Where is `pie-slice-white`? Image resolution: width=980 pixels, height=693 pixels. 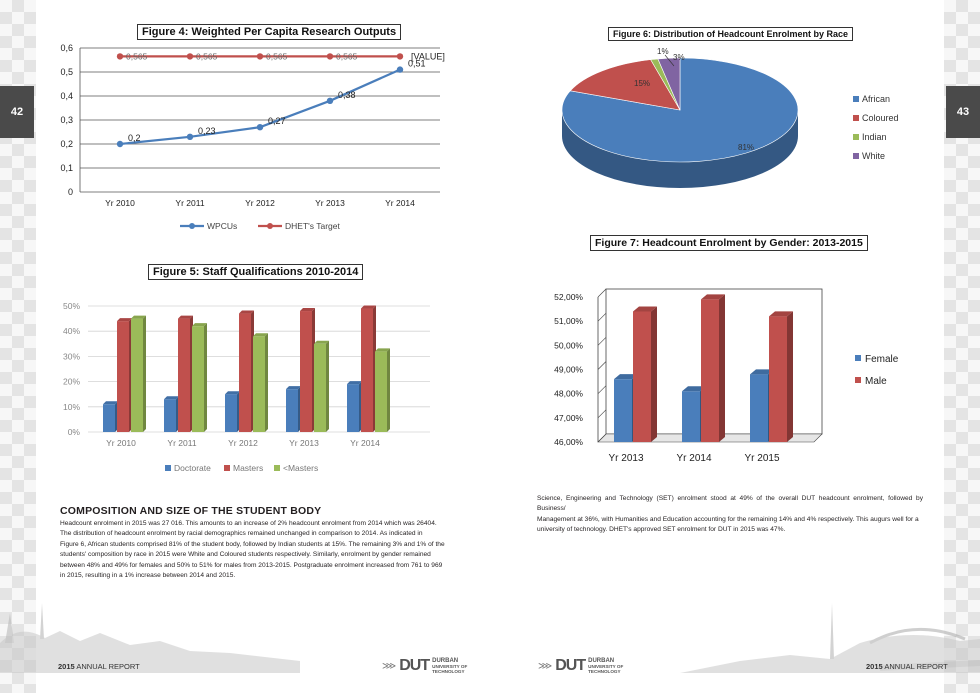
pie-slice-white is located at coordinates (669, 84).